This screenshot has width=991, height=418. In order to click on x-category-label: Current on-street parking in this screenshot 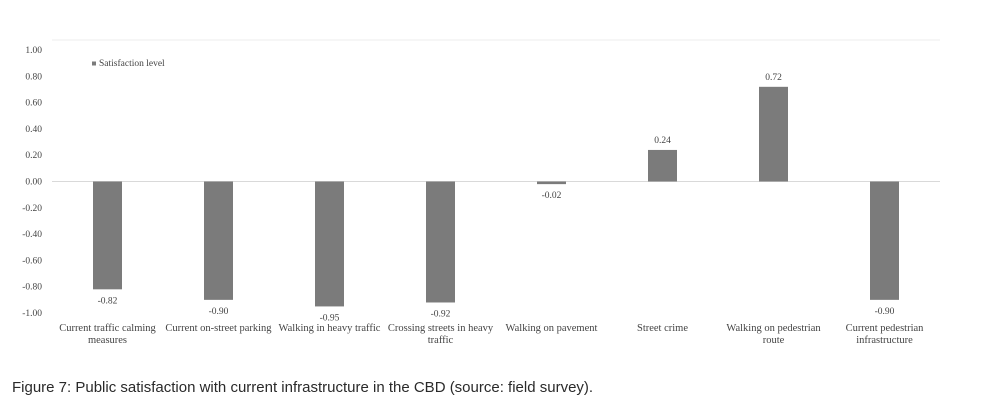, I will do `click(218, 328)`.